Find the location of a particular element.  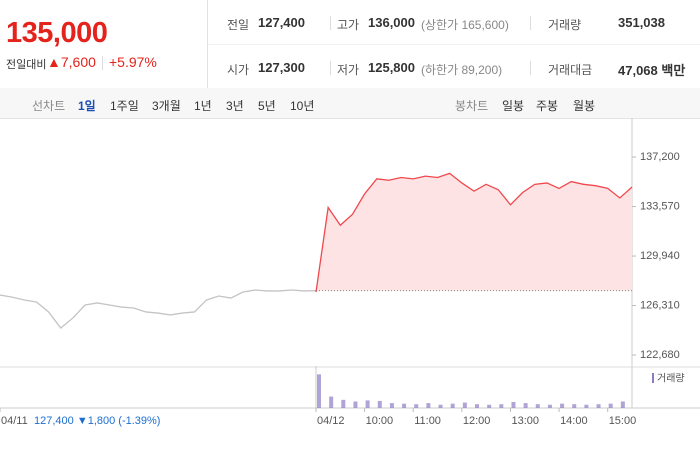

legend-label: 거래량 is located at coordinates (671, 379).